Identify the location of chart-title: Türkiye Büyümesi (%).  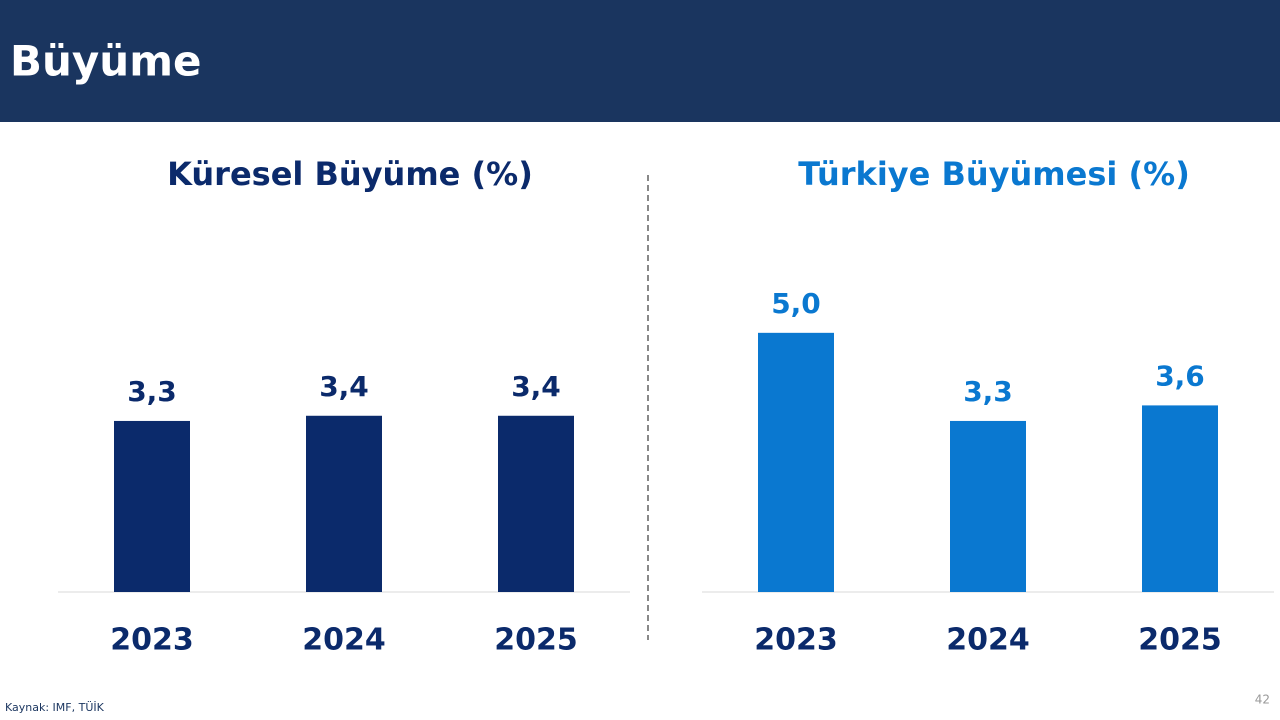
(994, 174).